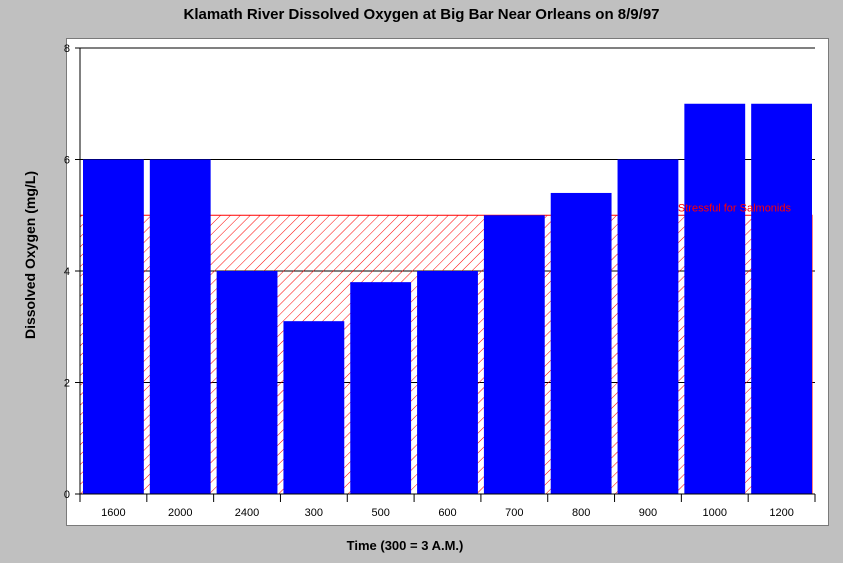 This screenshot has height=563, width=843. What do you see at coordinates (447, 513) in the screenshot?
I see `x-tick-label: 600` at bounding box center [447, 513].